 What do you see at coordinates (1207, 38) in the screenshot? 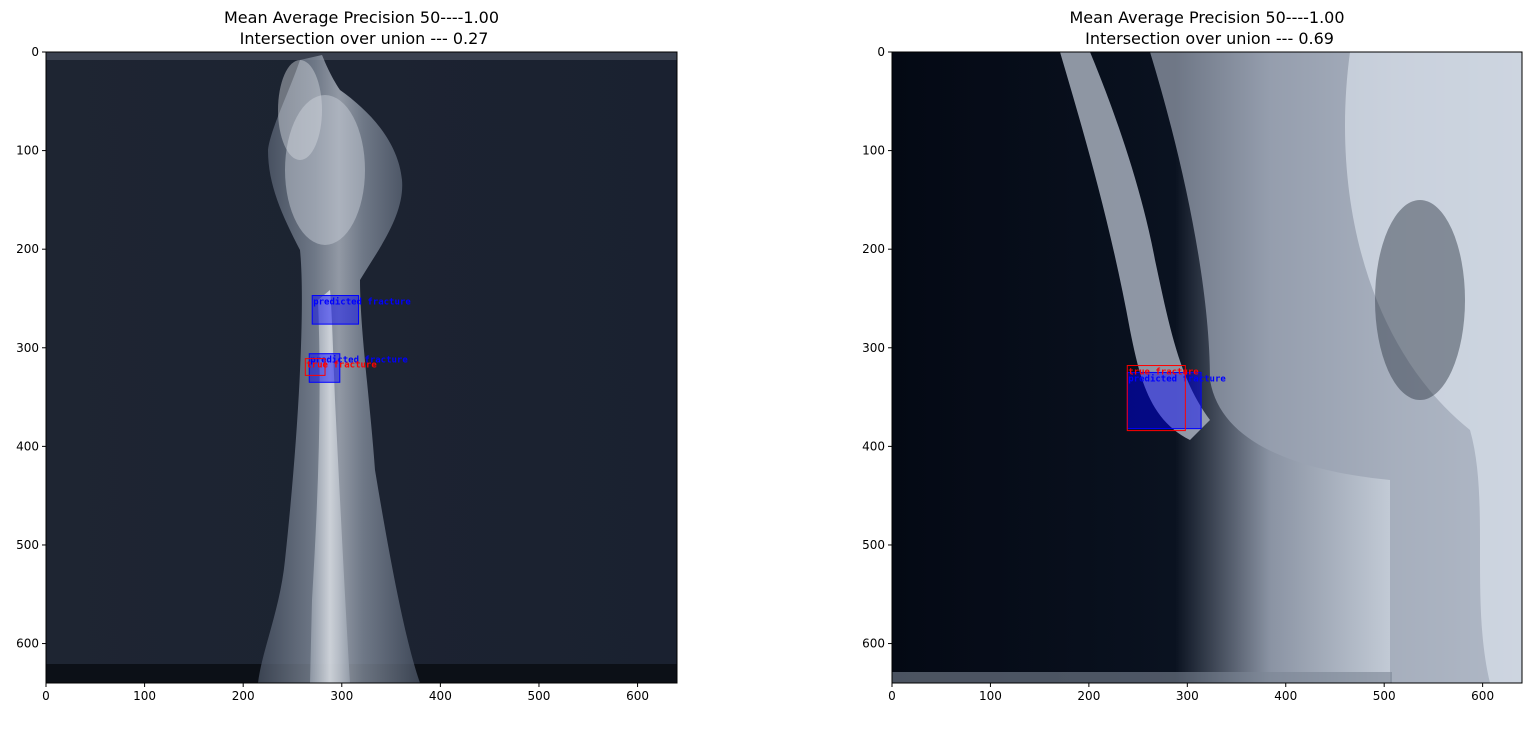
I see `title-line-2: Intersection over union --- 0.69` at bounding box center [1207, 38].